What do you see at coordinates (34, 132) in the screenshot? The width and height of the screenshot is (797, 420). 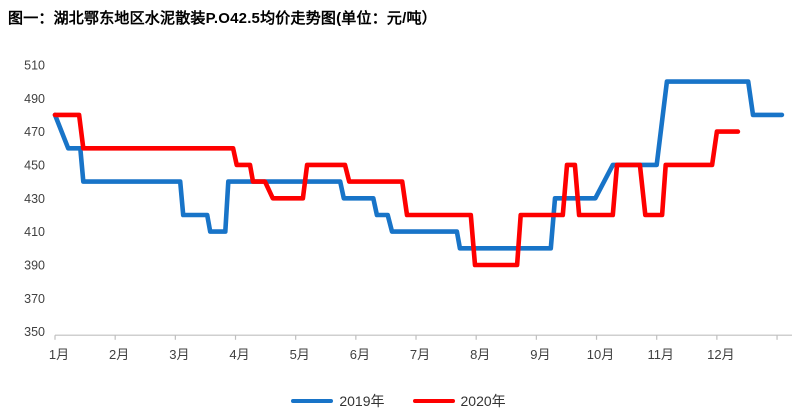 I see `y-axis-tick-label: 470` at bounding box center [34, 132].